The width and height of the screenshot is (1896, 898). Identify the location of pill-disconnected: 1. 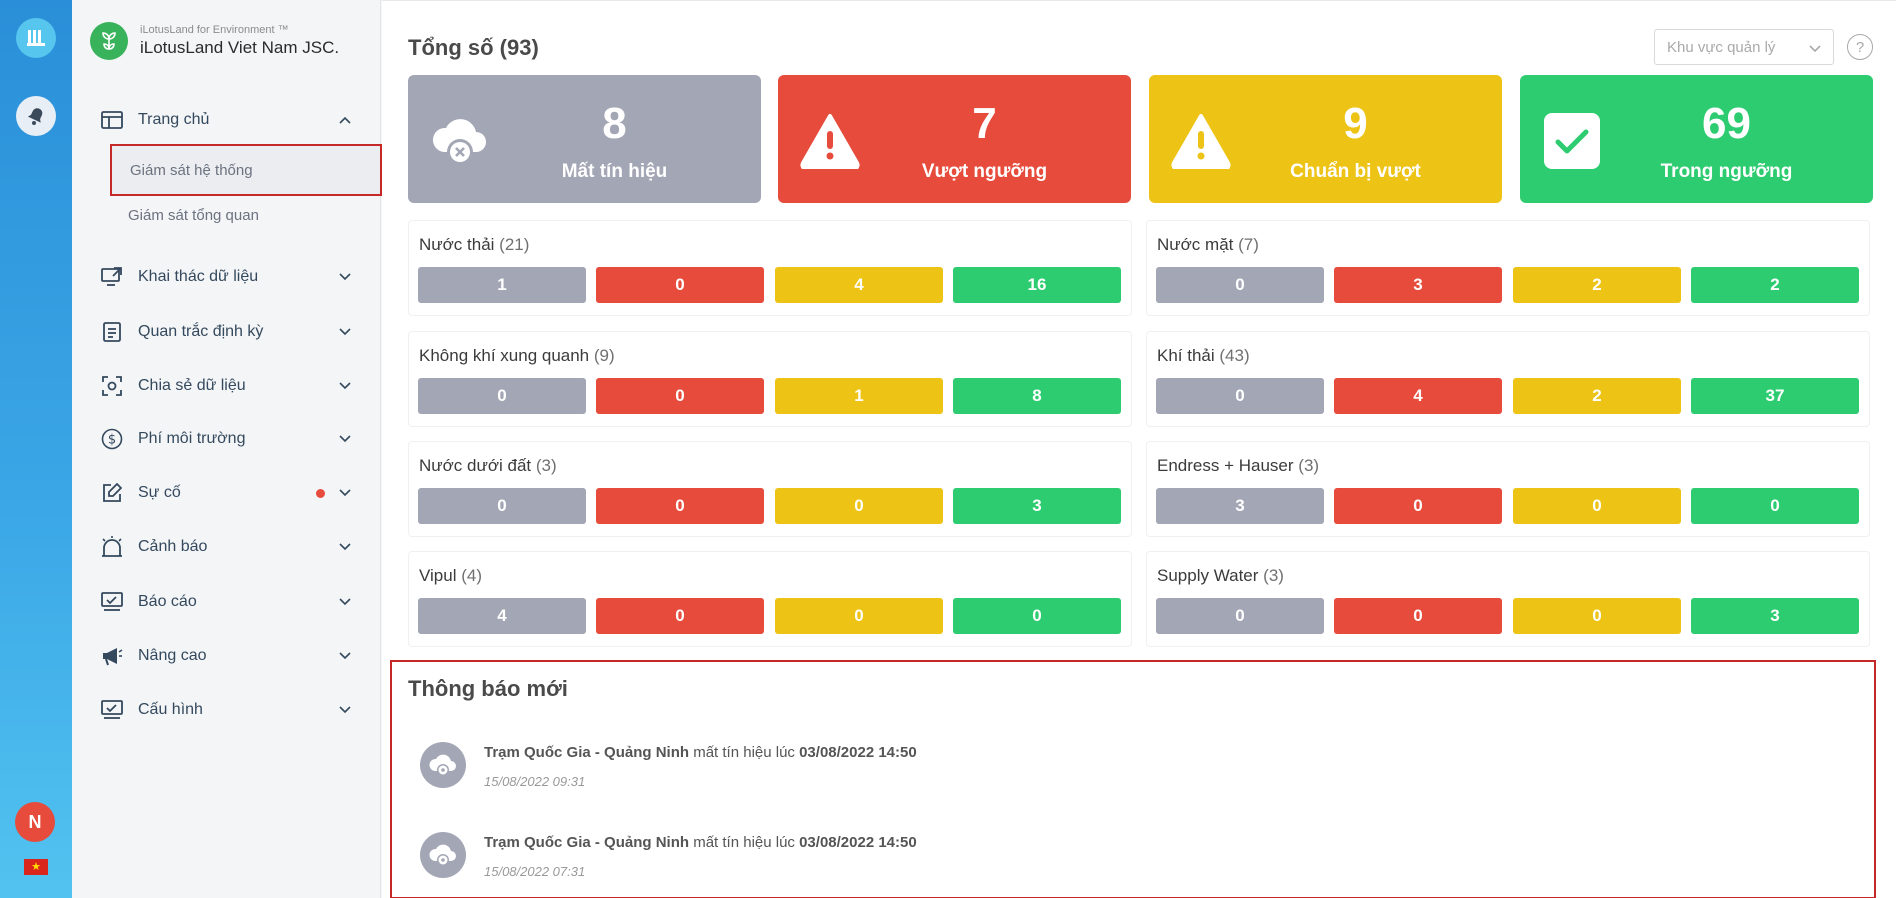
(502, 285).